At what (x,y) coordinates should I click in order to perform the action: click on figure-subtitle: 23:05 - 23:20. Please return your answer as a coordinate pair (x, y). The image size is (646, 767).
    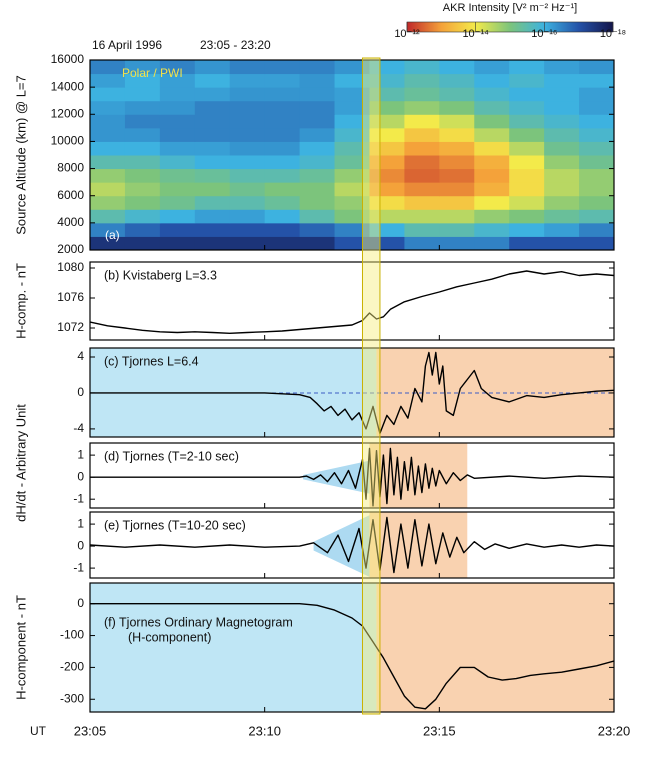
    Looking at the image, I should click on (235, 45).